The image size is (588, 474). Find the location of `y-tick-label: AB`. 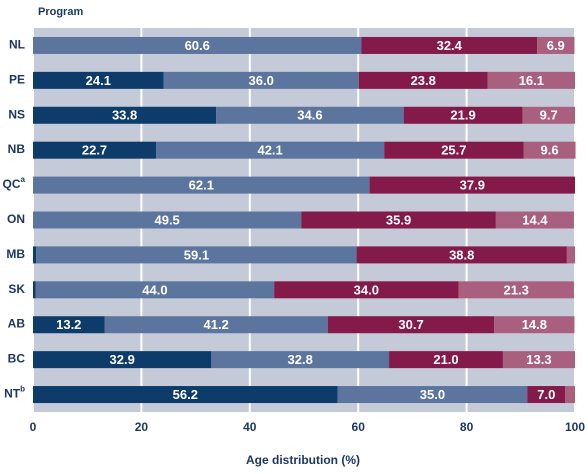

y-tick-label: AB is located at coordinates (17, 324).